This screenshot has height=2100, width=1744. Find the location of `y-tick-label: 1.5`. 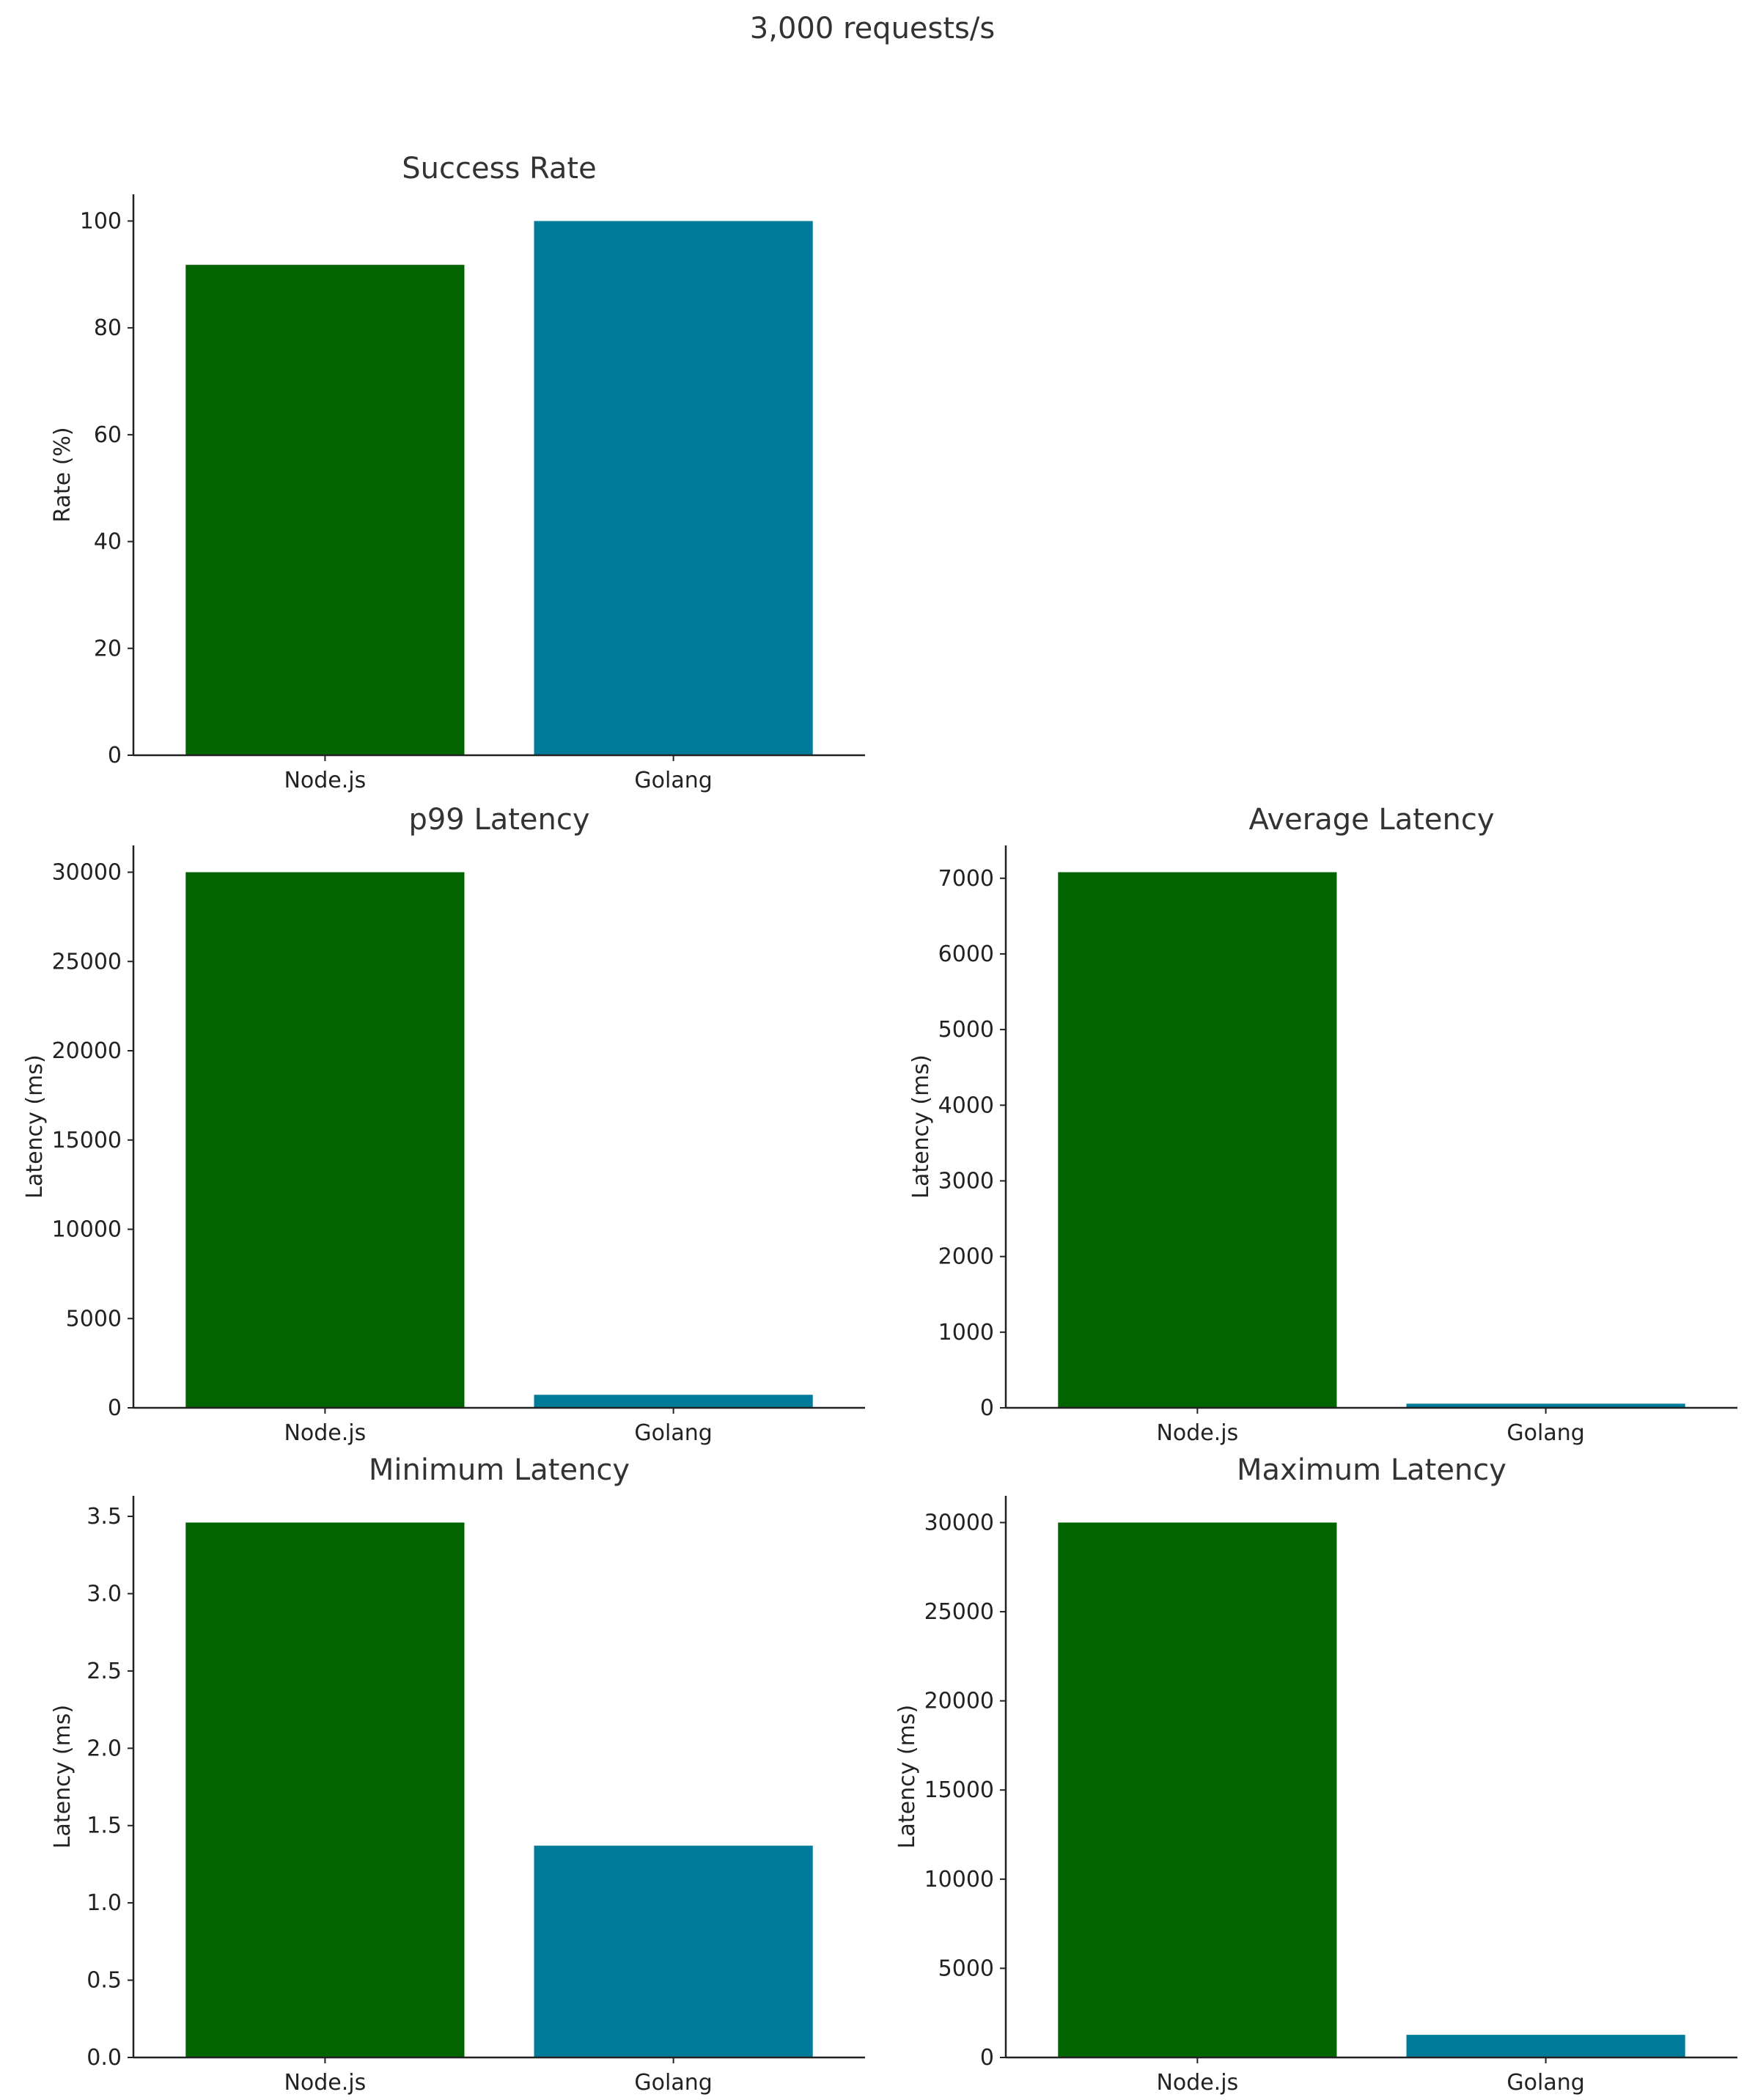

y-tick-label: 1.5 is located at coordinates (104, 1826).